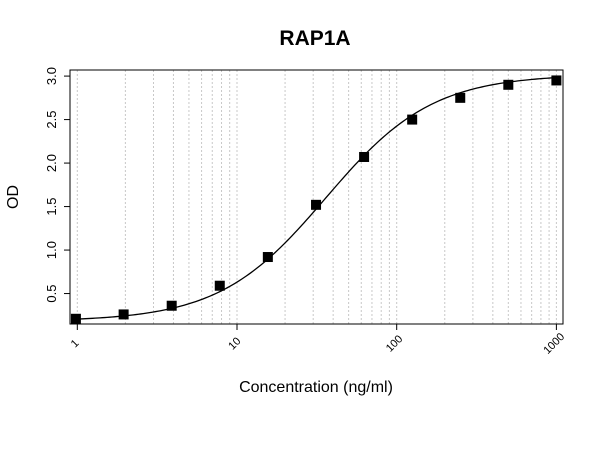  I want to click on y-axis: 0.5 1.0 1.5 2.0 2.5 3.0, so click(57, 185).